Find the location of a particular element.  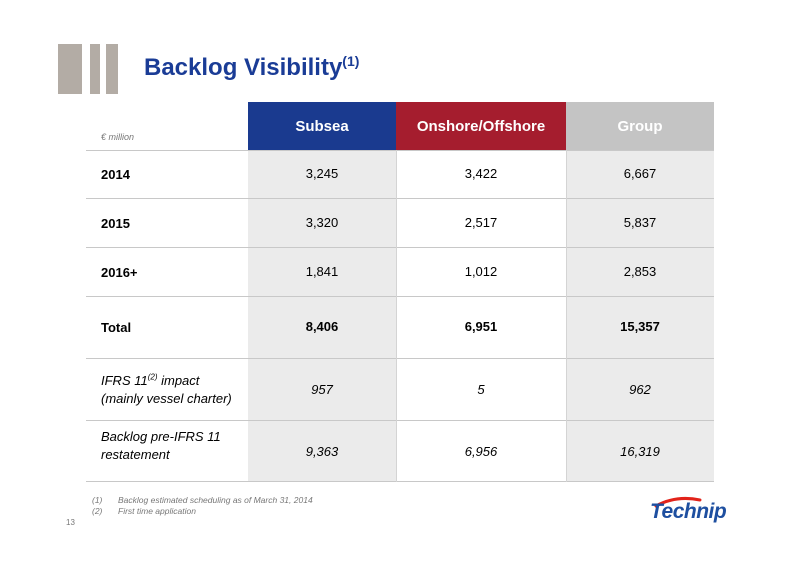

row-label: Total is located at coordinates (116, 327).